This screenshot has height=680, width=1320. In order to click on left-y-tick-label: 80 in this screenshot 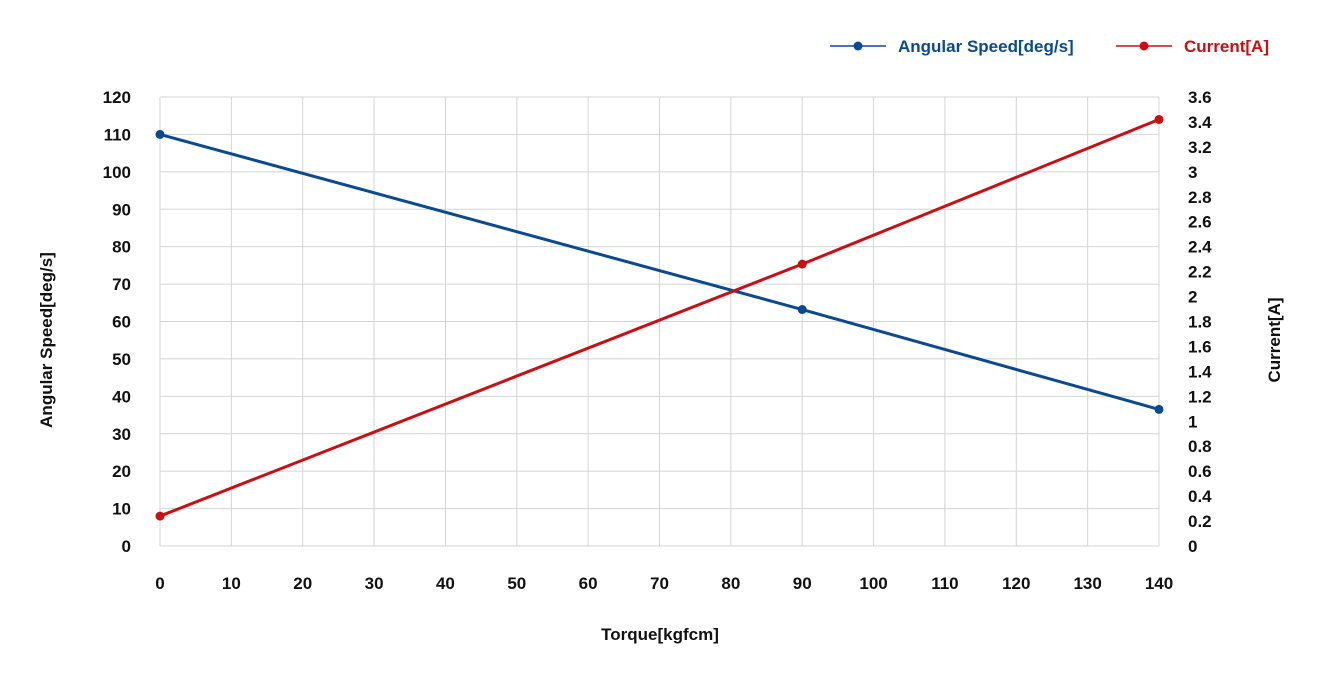, I will do `click(121, 247)`.